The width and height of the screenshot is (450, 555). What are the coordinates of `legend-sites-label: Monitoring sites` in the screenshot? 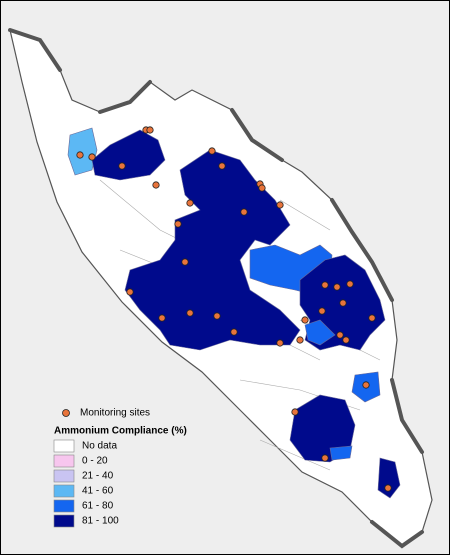 It's located at (115, 413).